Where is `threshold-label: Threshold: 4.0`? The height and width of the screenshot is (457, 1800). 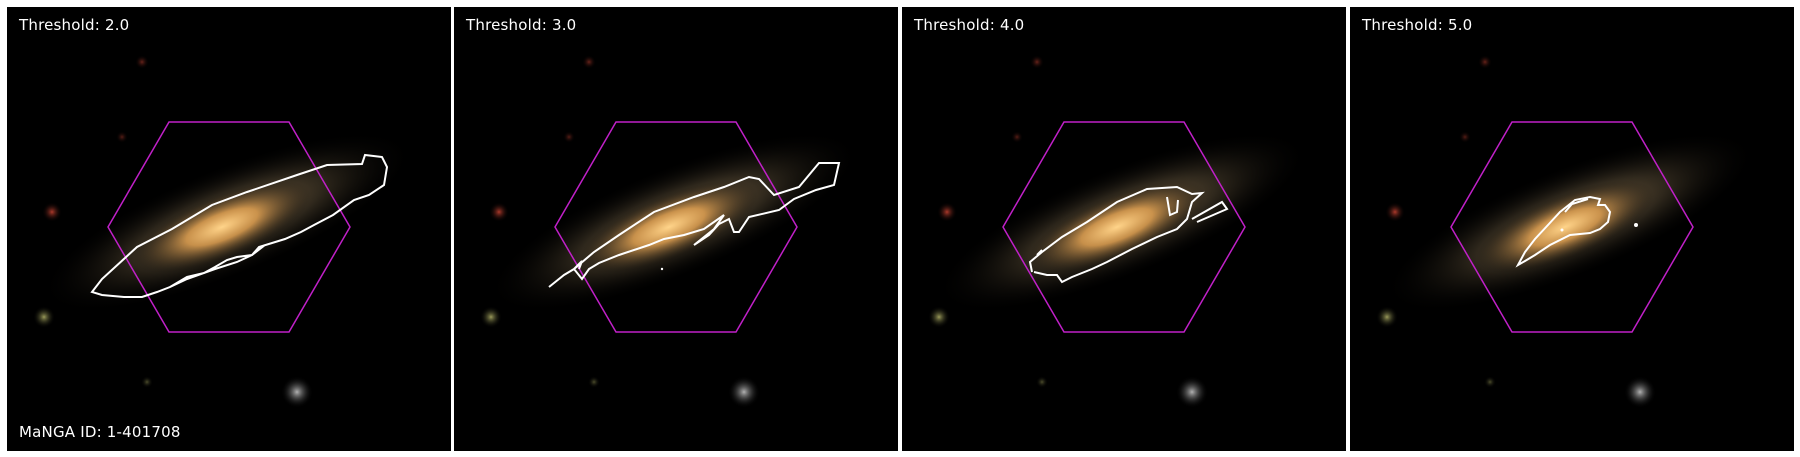
threshold-label: Threshold: 4.0 is located at coordinates (969, 25).